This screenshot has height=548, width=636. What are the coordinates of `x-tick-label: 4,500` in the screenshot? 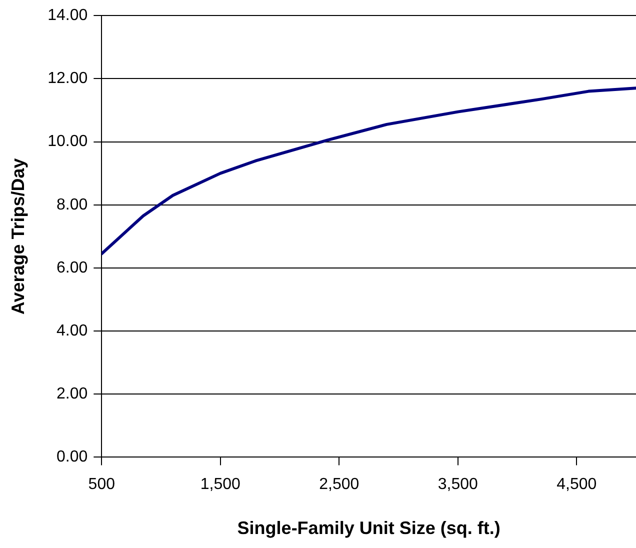 It's located at (576, 485).